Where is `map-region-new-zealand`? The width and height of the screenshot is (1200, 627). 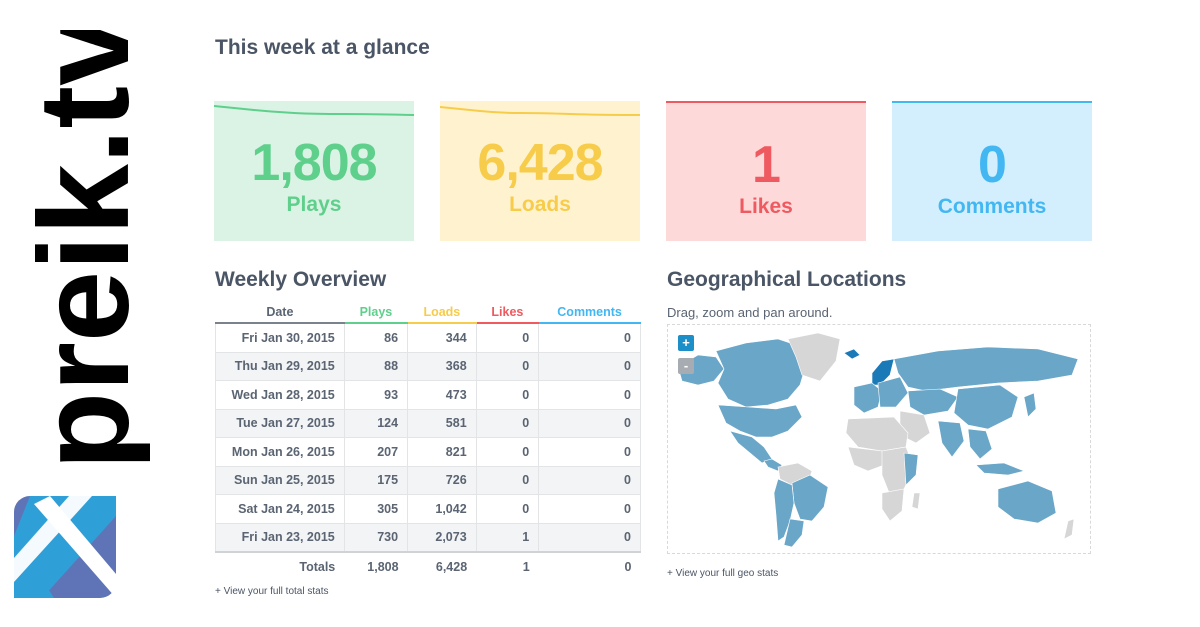
map-region-new-zealand is located at coordinates (1069, 529).